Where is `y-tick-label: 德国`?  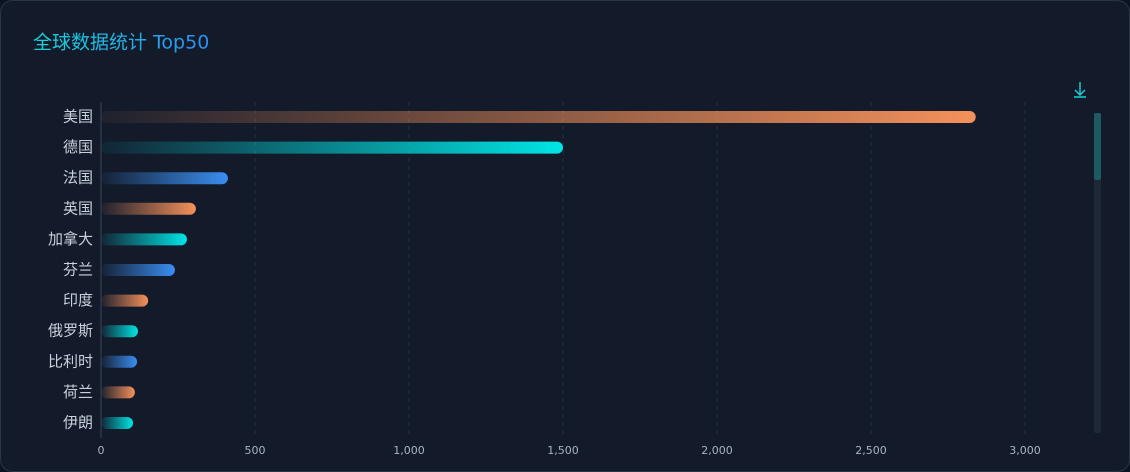
y-tick-label: 德国 is located at coordinates (78, 147).